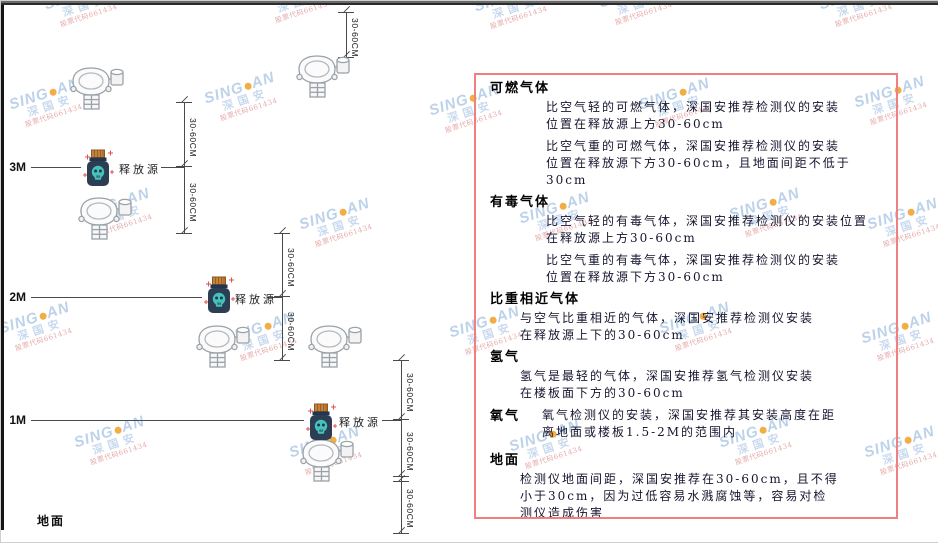  I want to click on panel-section-heading: 氧气, so click(505, 416).